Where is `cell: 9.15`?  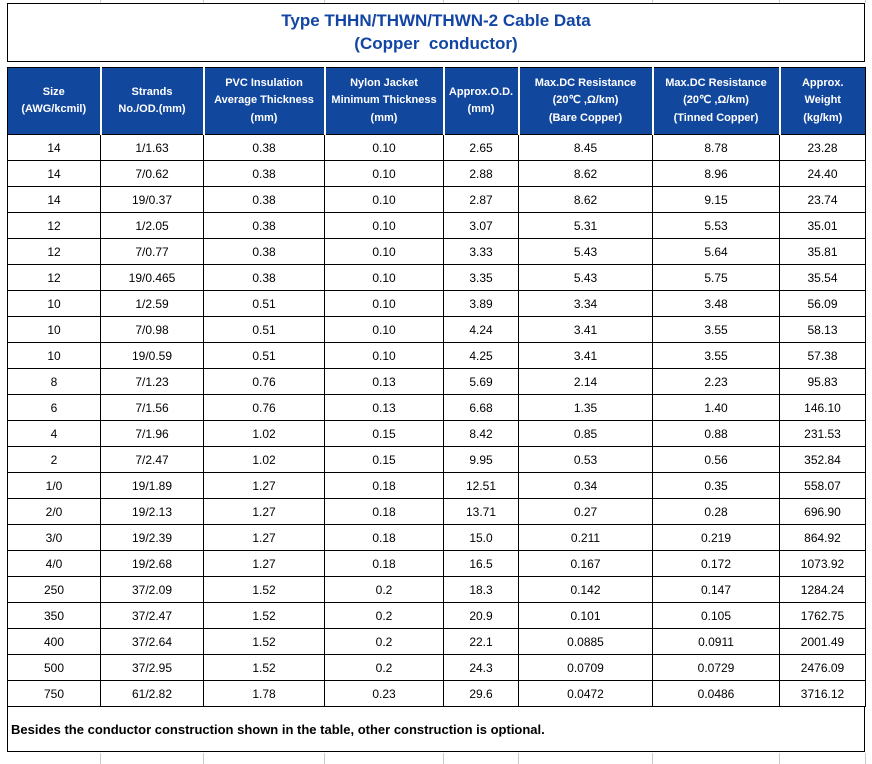
cell: 9.15 is located at coordinates (716, 199).